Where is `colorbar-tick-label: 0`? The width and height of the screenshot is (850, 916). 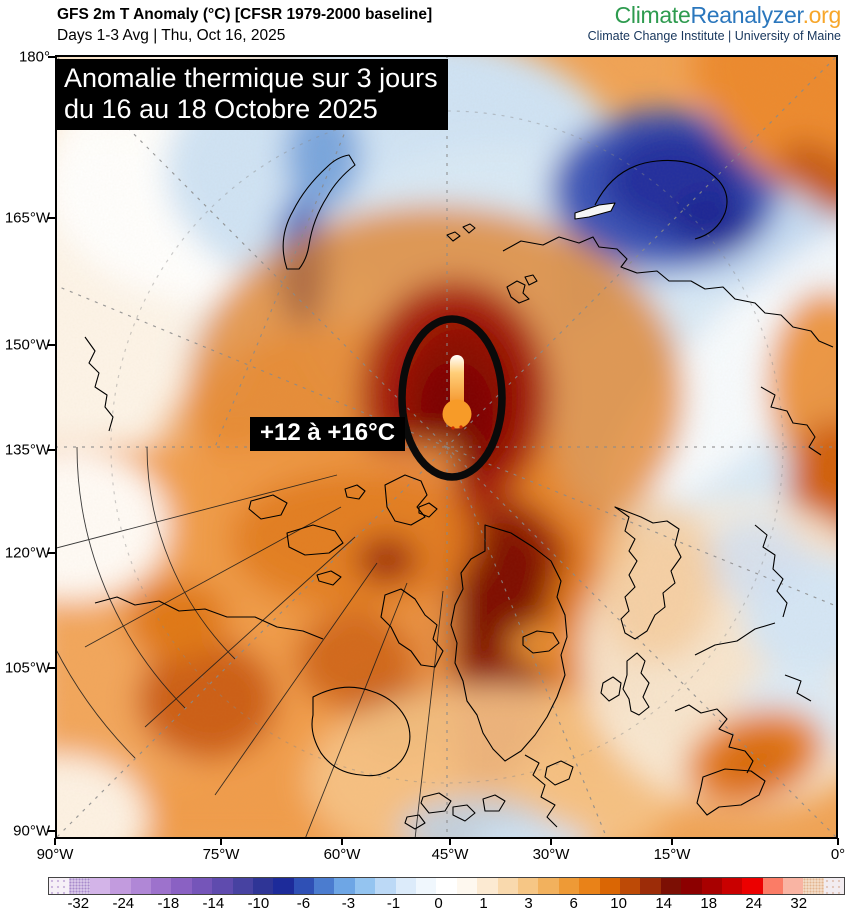 colorbar-tick-label: 0 is located at coordinates (438, 903).